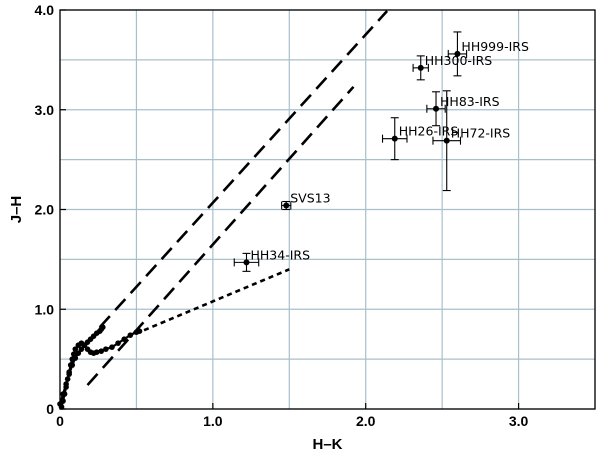 This screenshot has width=600, height=454. I want to click on y-axis-label: J–H, so click(16, 210).